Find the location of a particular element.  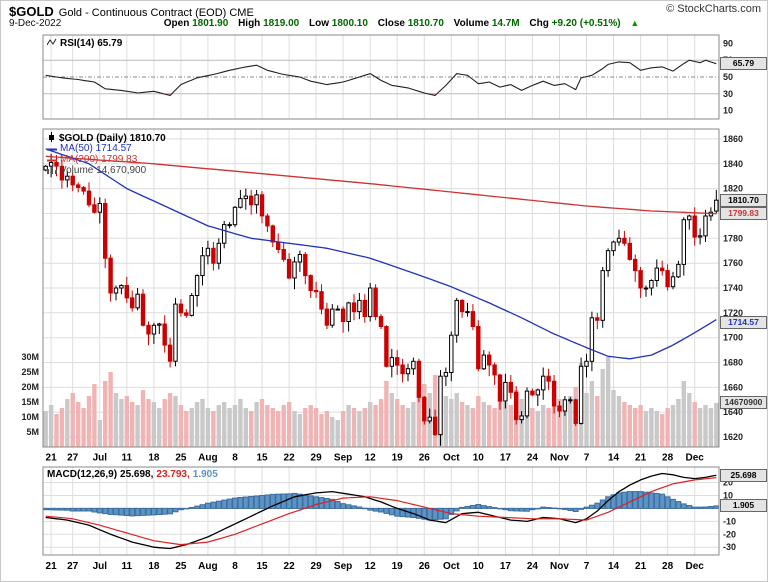

svg-text: 1700 is located at coordinates (733, 338).